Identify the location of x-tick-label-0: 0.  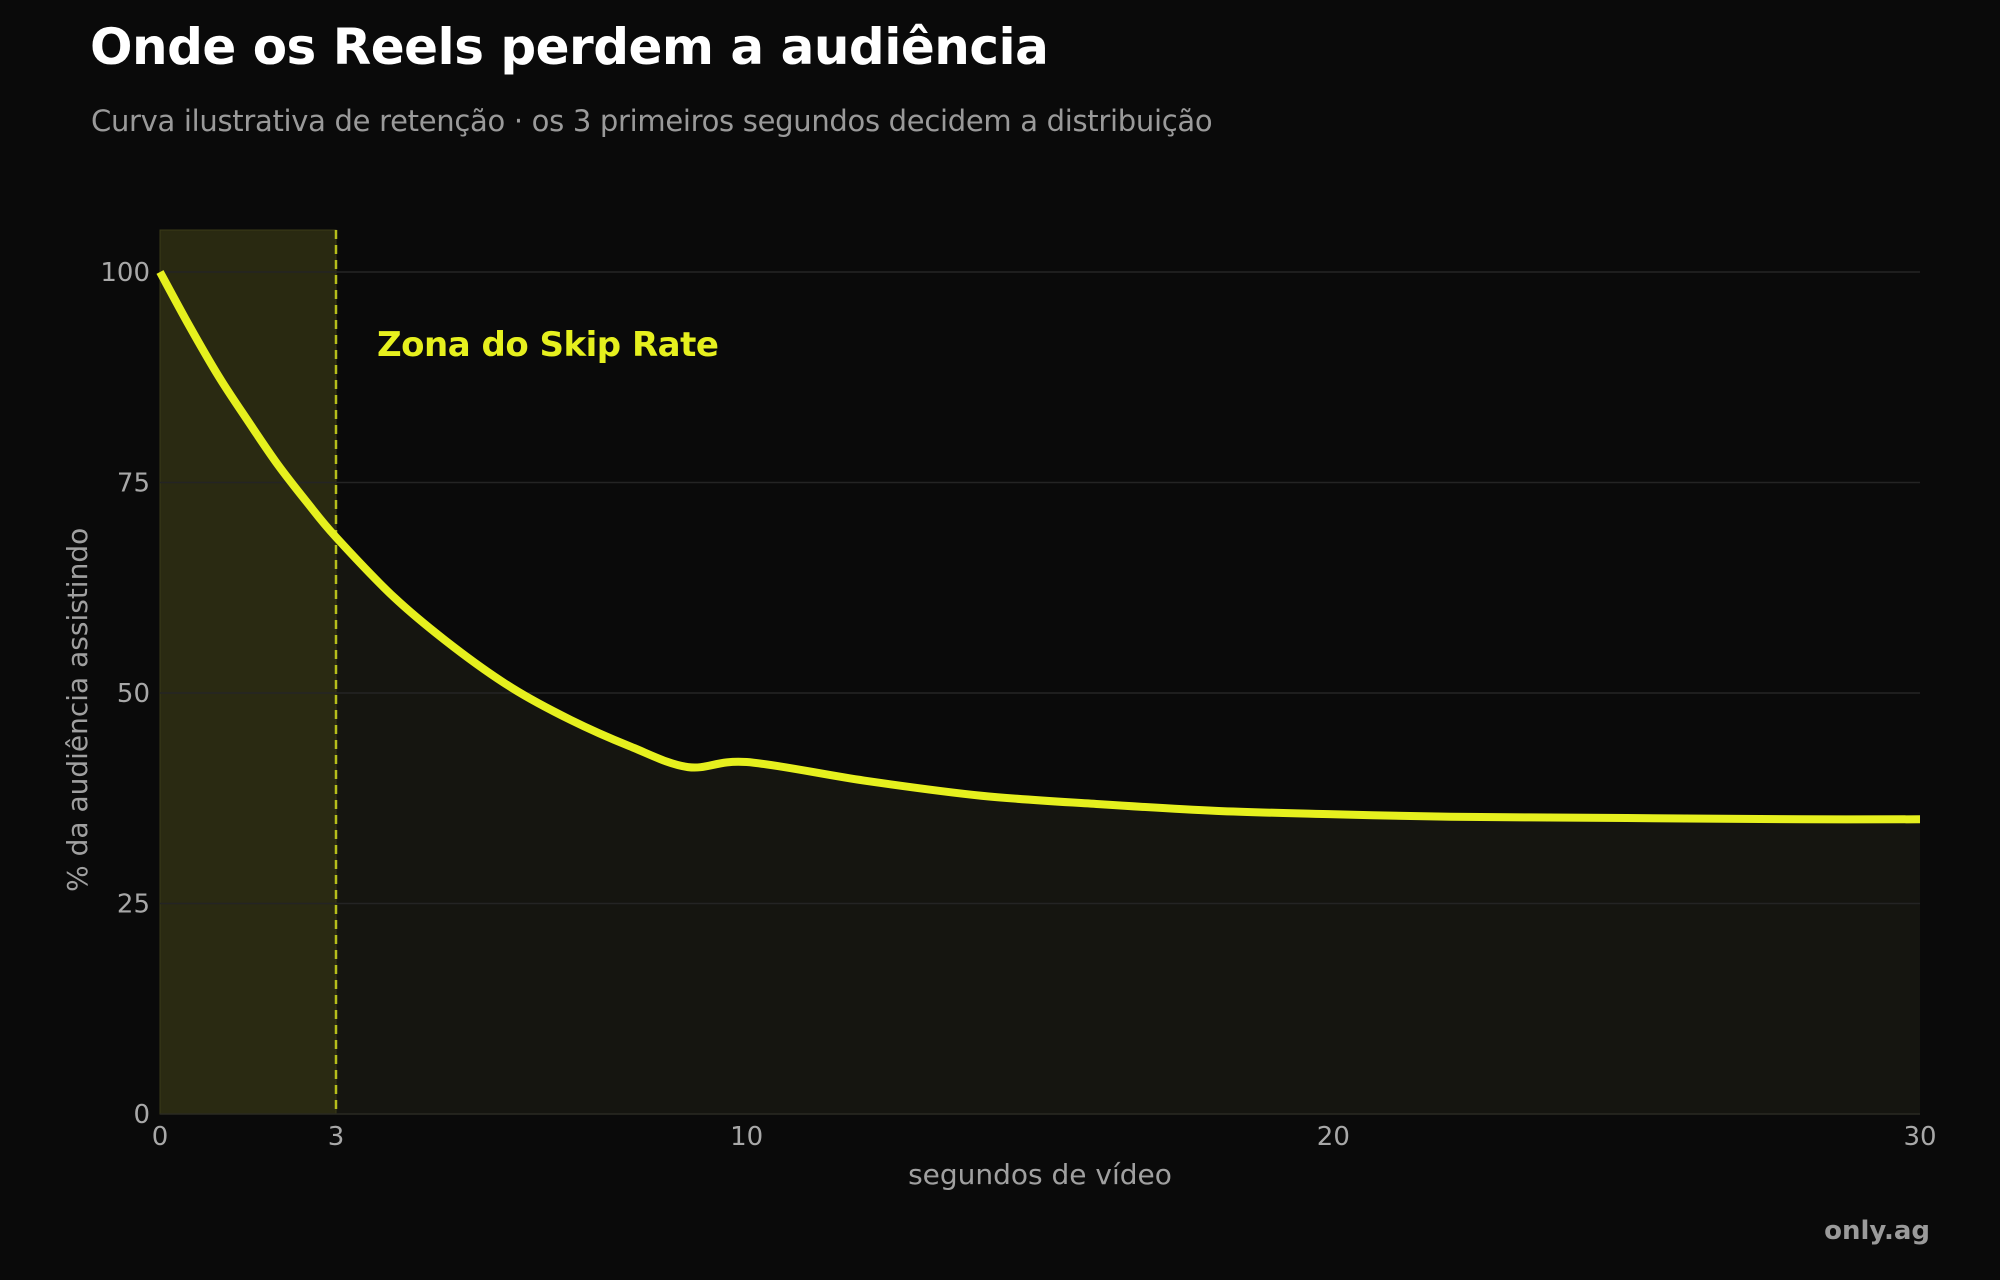
(160, 1137).